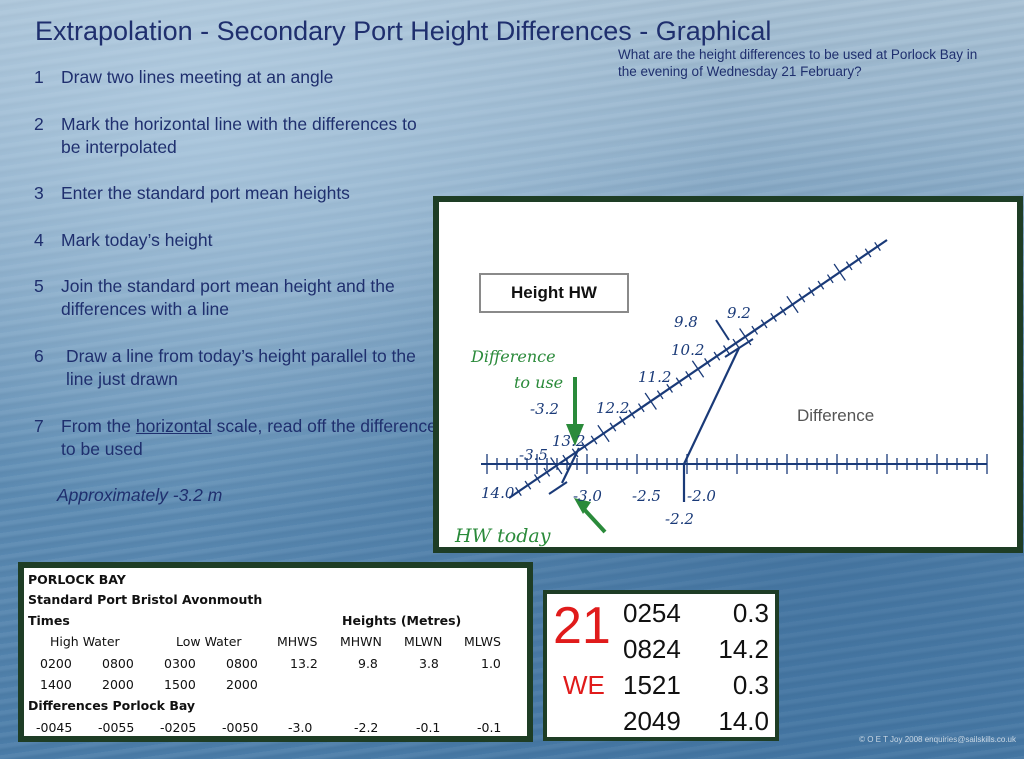 The image size is (1024, 759). Describe the element at coordinates (491, 663) in the screenshot. I see `table-cell: 1.0` at that location.